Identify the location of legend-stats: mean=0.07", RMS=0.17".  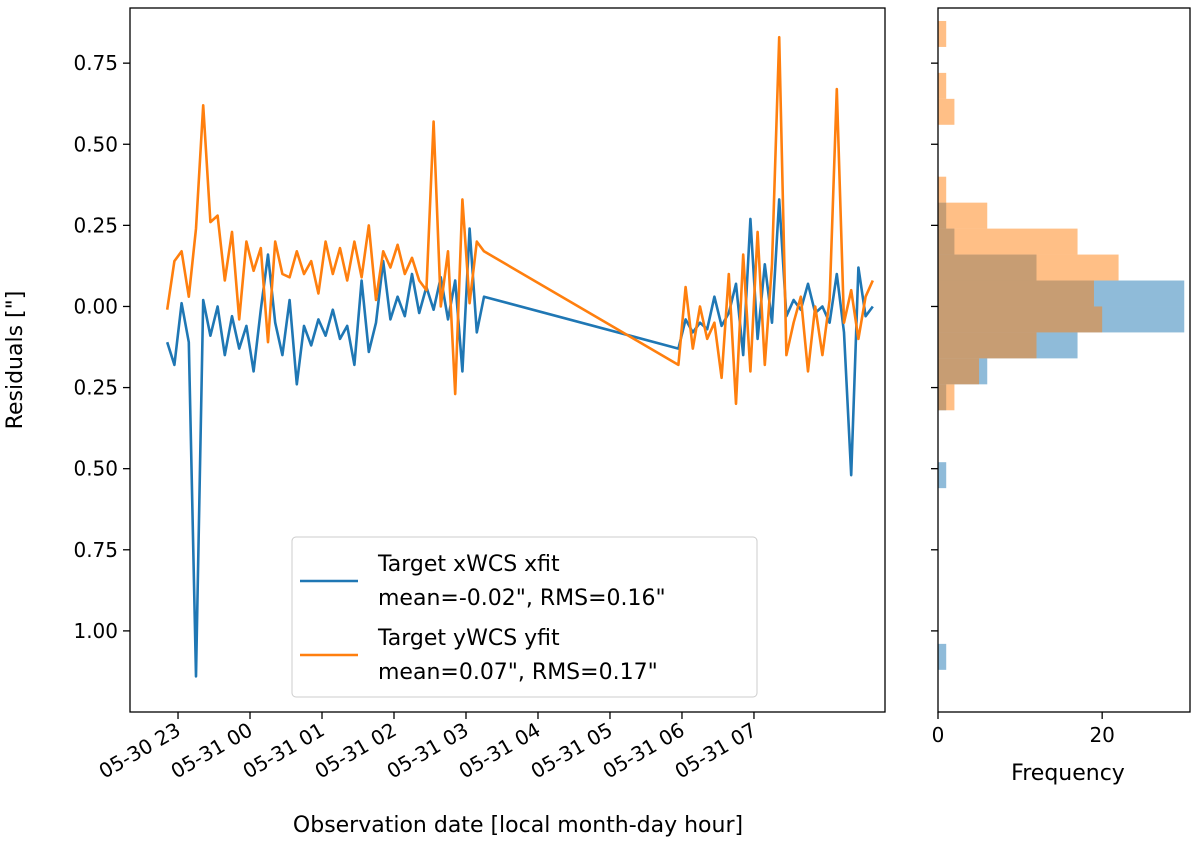
(518, 672).